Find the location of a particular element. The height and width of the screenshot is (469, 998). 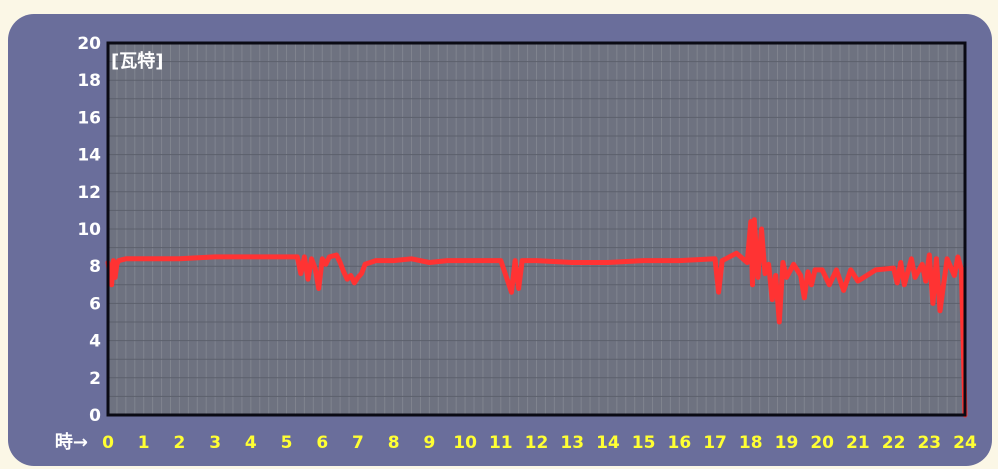

y-tick-label: 2 is located at coordinates (95, 379).